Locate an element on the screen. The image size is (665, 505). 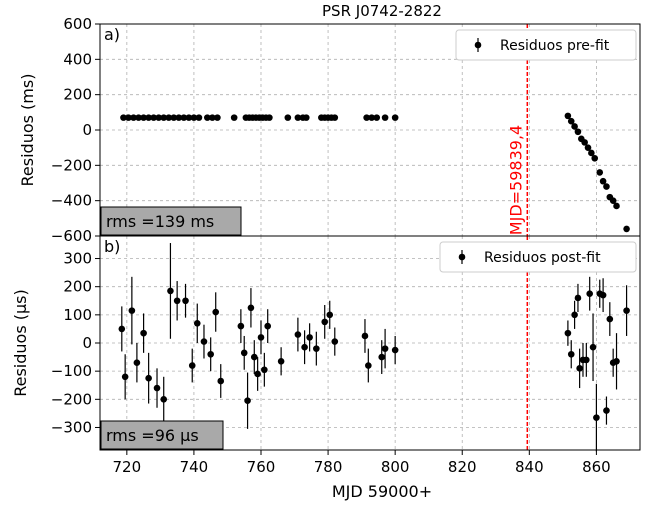
legend-label: Residuos pre-fit is located at coordinates (555, 46).